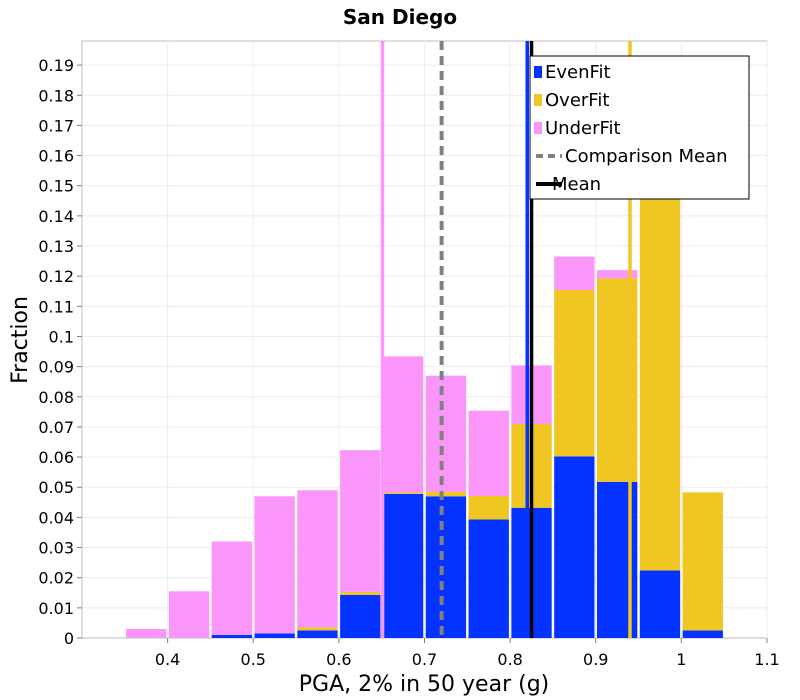  I want to click on x-tick-label: 0.4, so click(167, 659).